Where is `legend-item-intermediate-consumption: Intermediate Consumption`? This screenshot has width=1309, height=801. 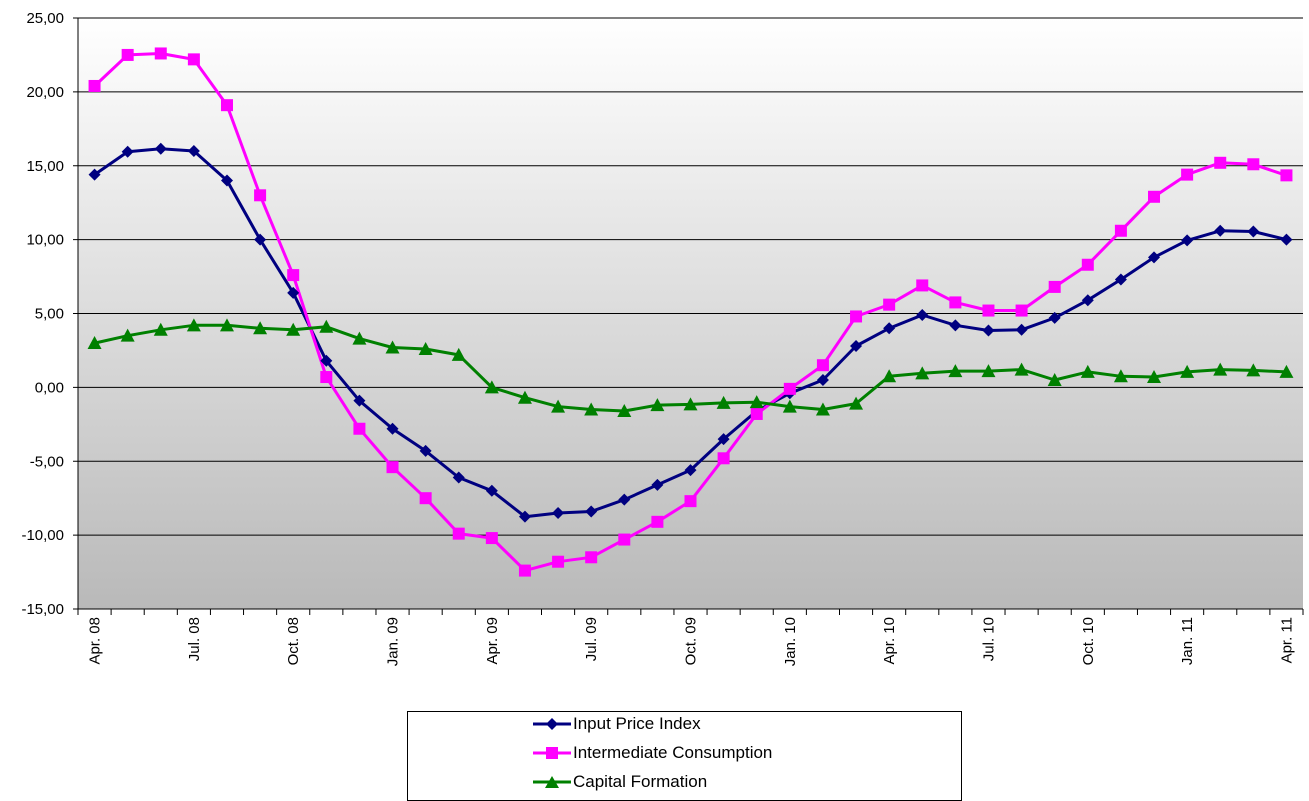
legend-item-intermediate-consumption: Intermediate Consumption is located at coordinates (652, 753).